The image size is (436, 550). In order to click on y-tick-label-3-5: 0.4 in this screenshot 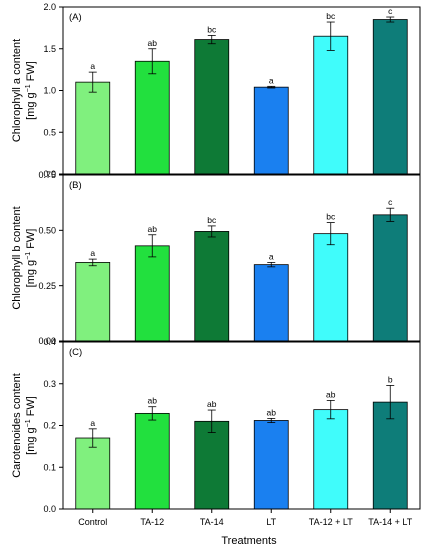, I will do `click(49, 342)`.